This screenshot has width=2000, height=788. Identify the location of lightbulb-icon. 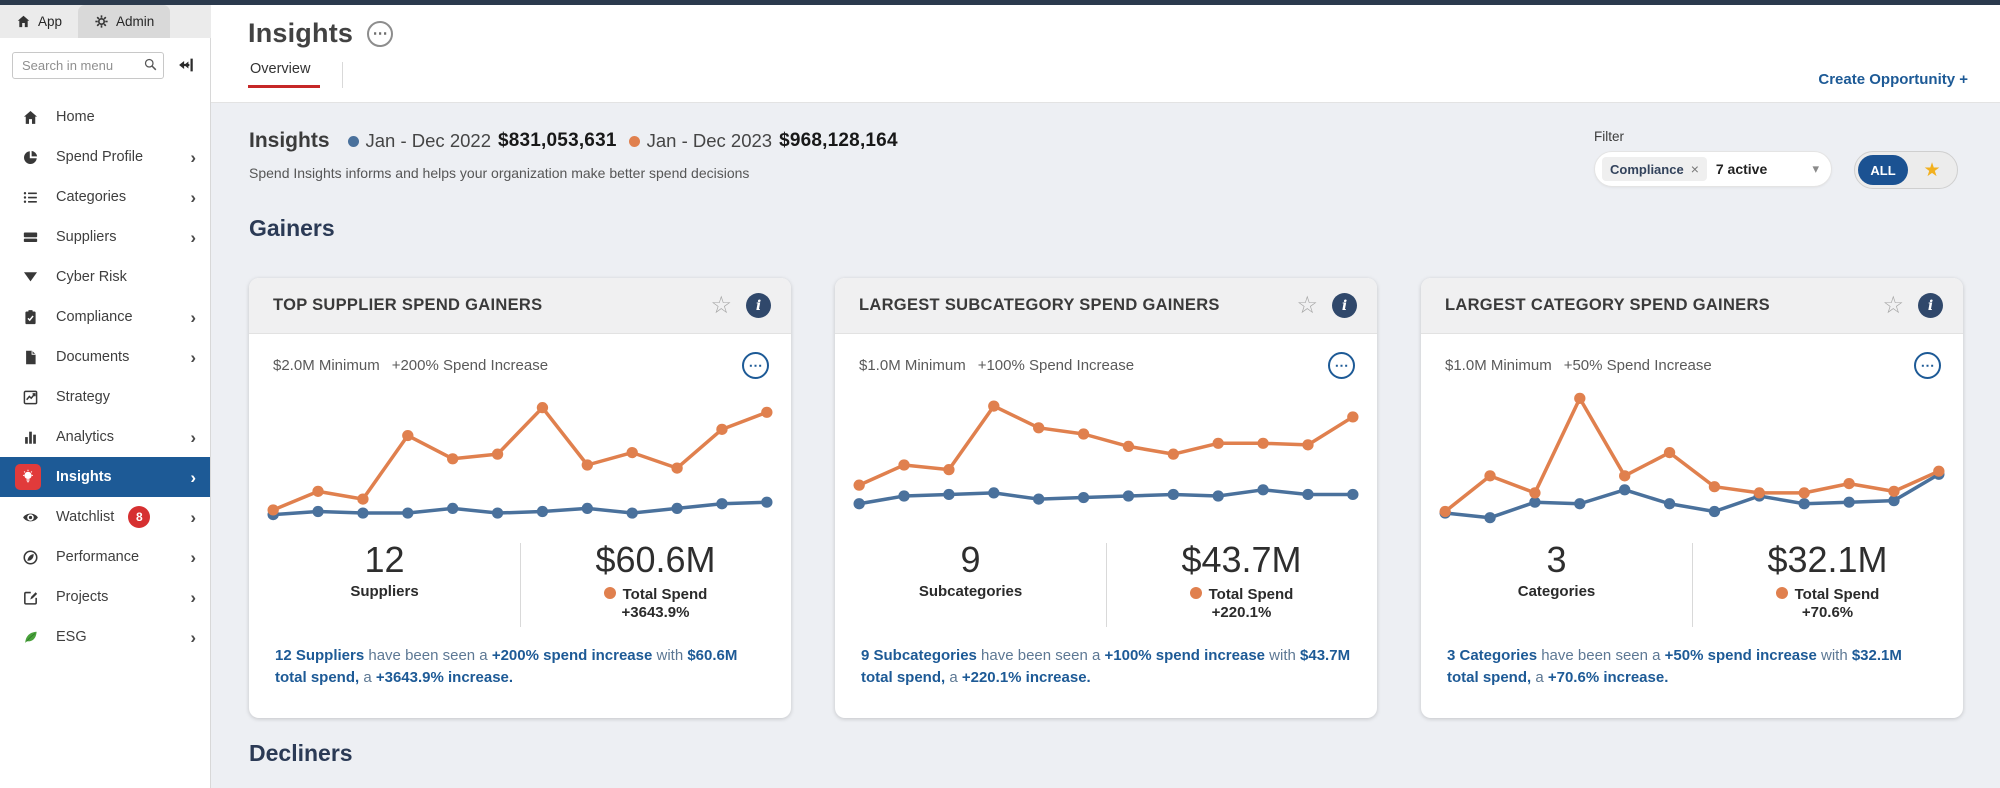
(28, 477).